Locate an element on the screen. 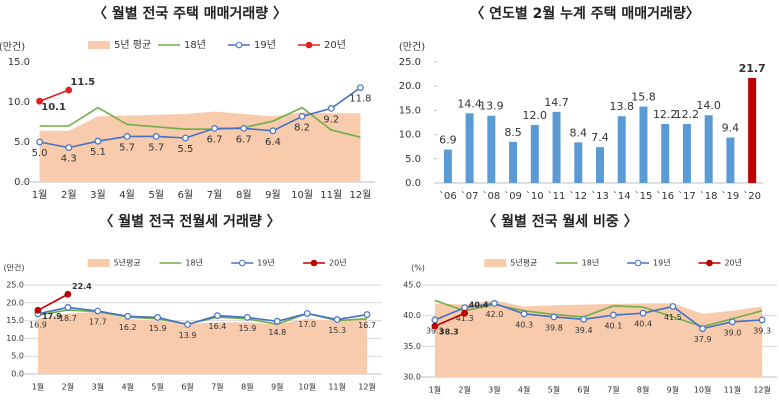 The width and height of the screenshot is (779, 402). x-tick-label: `14 is located at coordinates (622, 196).